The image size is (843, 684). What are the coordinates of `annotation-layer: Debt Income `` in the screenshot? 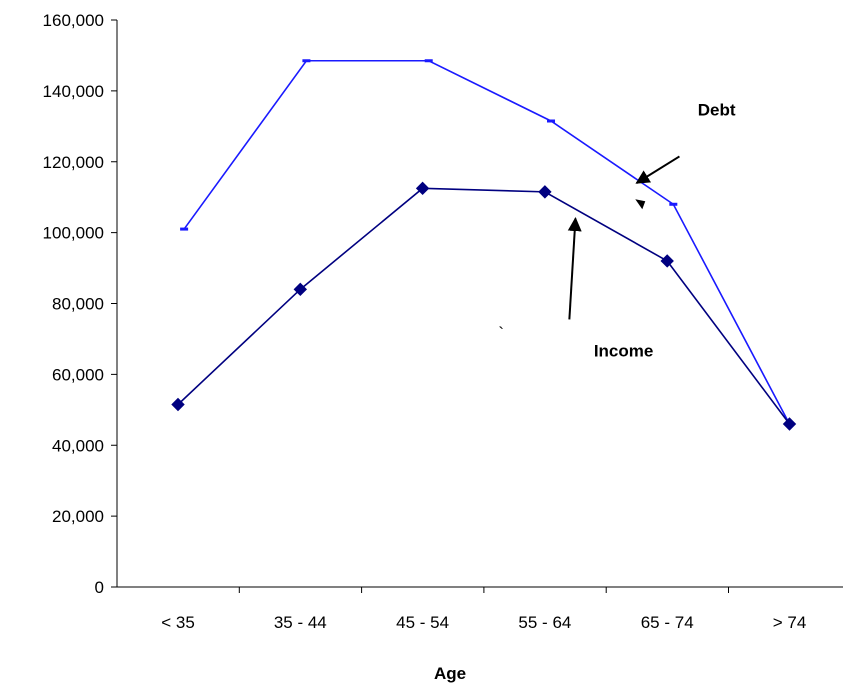 It's located at (616, 231).